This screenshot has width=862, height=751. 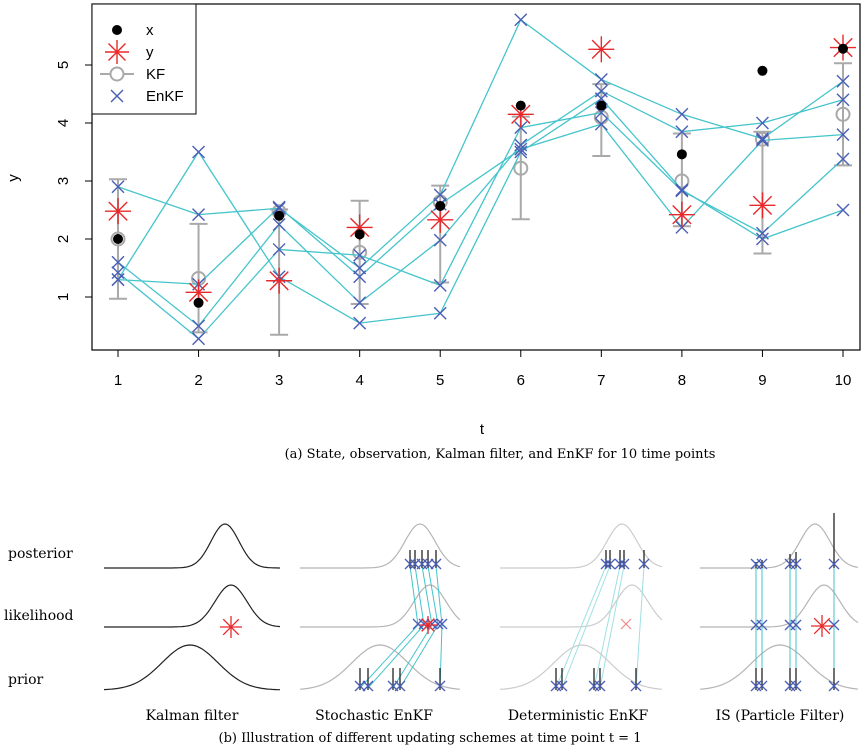 What do you see at coordinates (521, 380) in the screenshot?
I see `x-tick-label: 6` at bounding box center [521, 380].